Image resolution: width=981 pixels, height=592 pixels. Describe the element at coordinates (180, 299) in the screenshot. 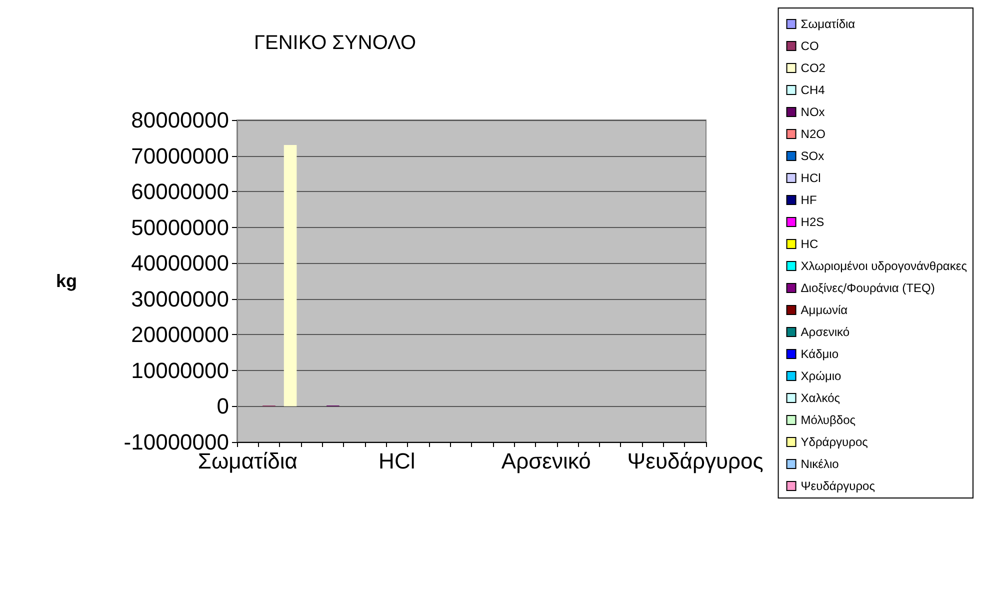

I see `y-tick-label: 30000000` at that location.